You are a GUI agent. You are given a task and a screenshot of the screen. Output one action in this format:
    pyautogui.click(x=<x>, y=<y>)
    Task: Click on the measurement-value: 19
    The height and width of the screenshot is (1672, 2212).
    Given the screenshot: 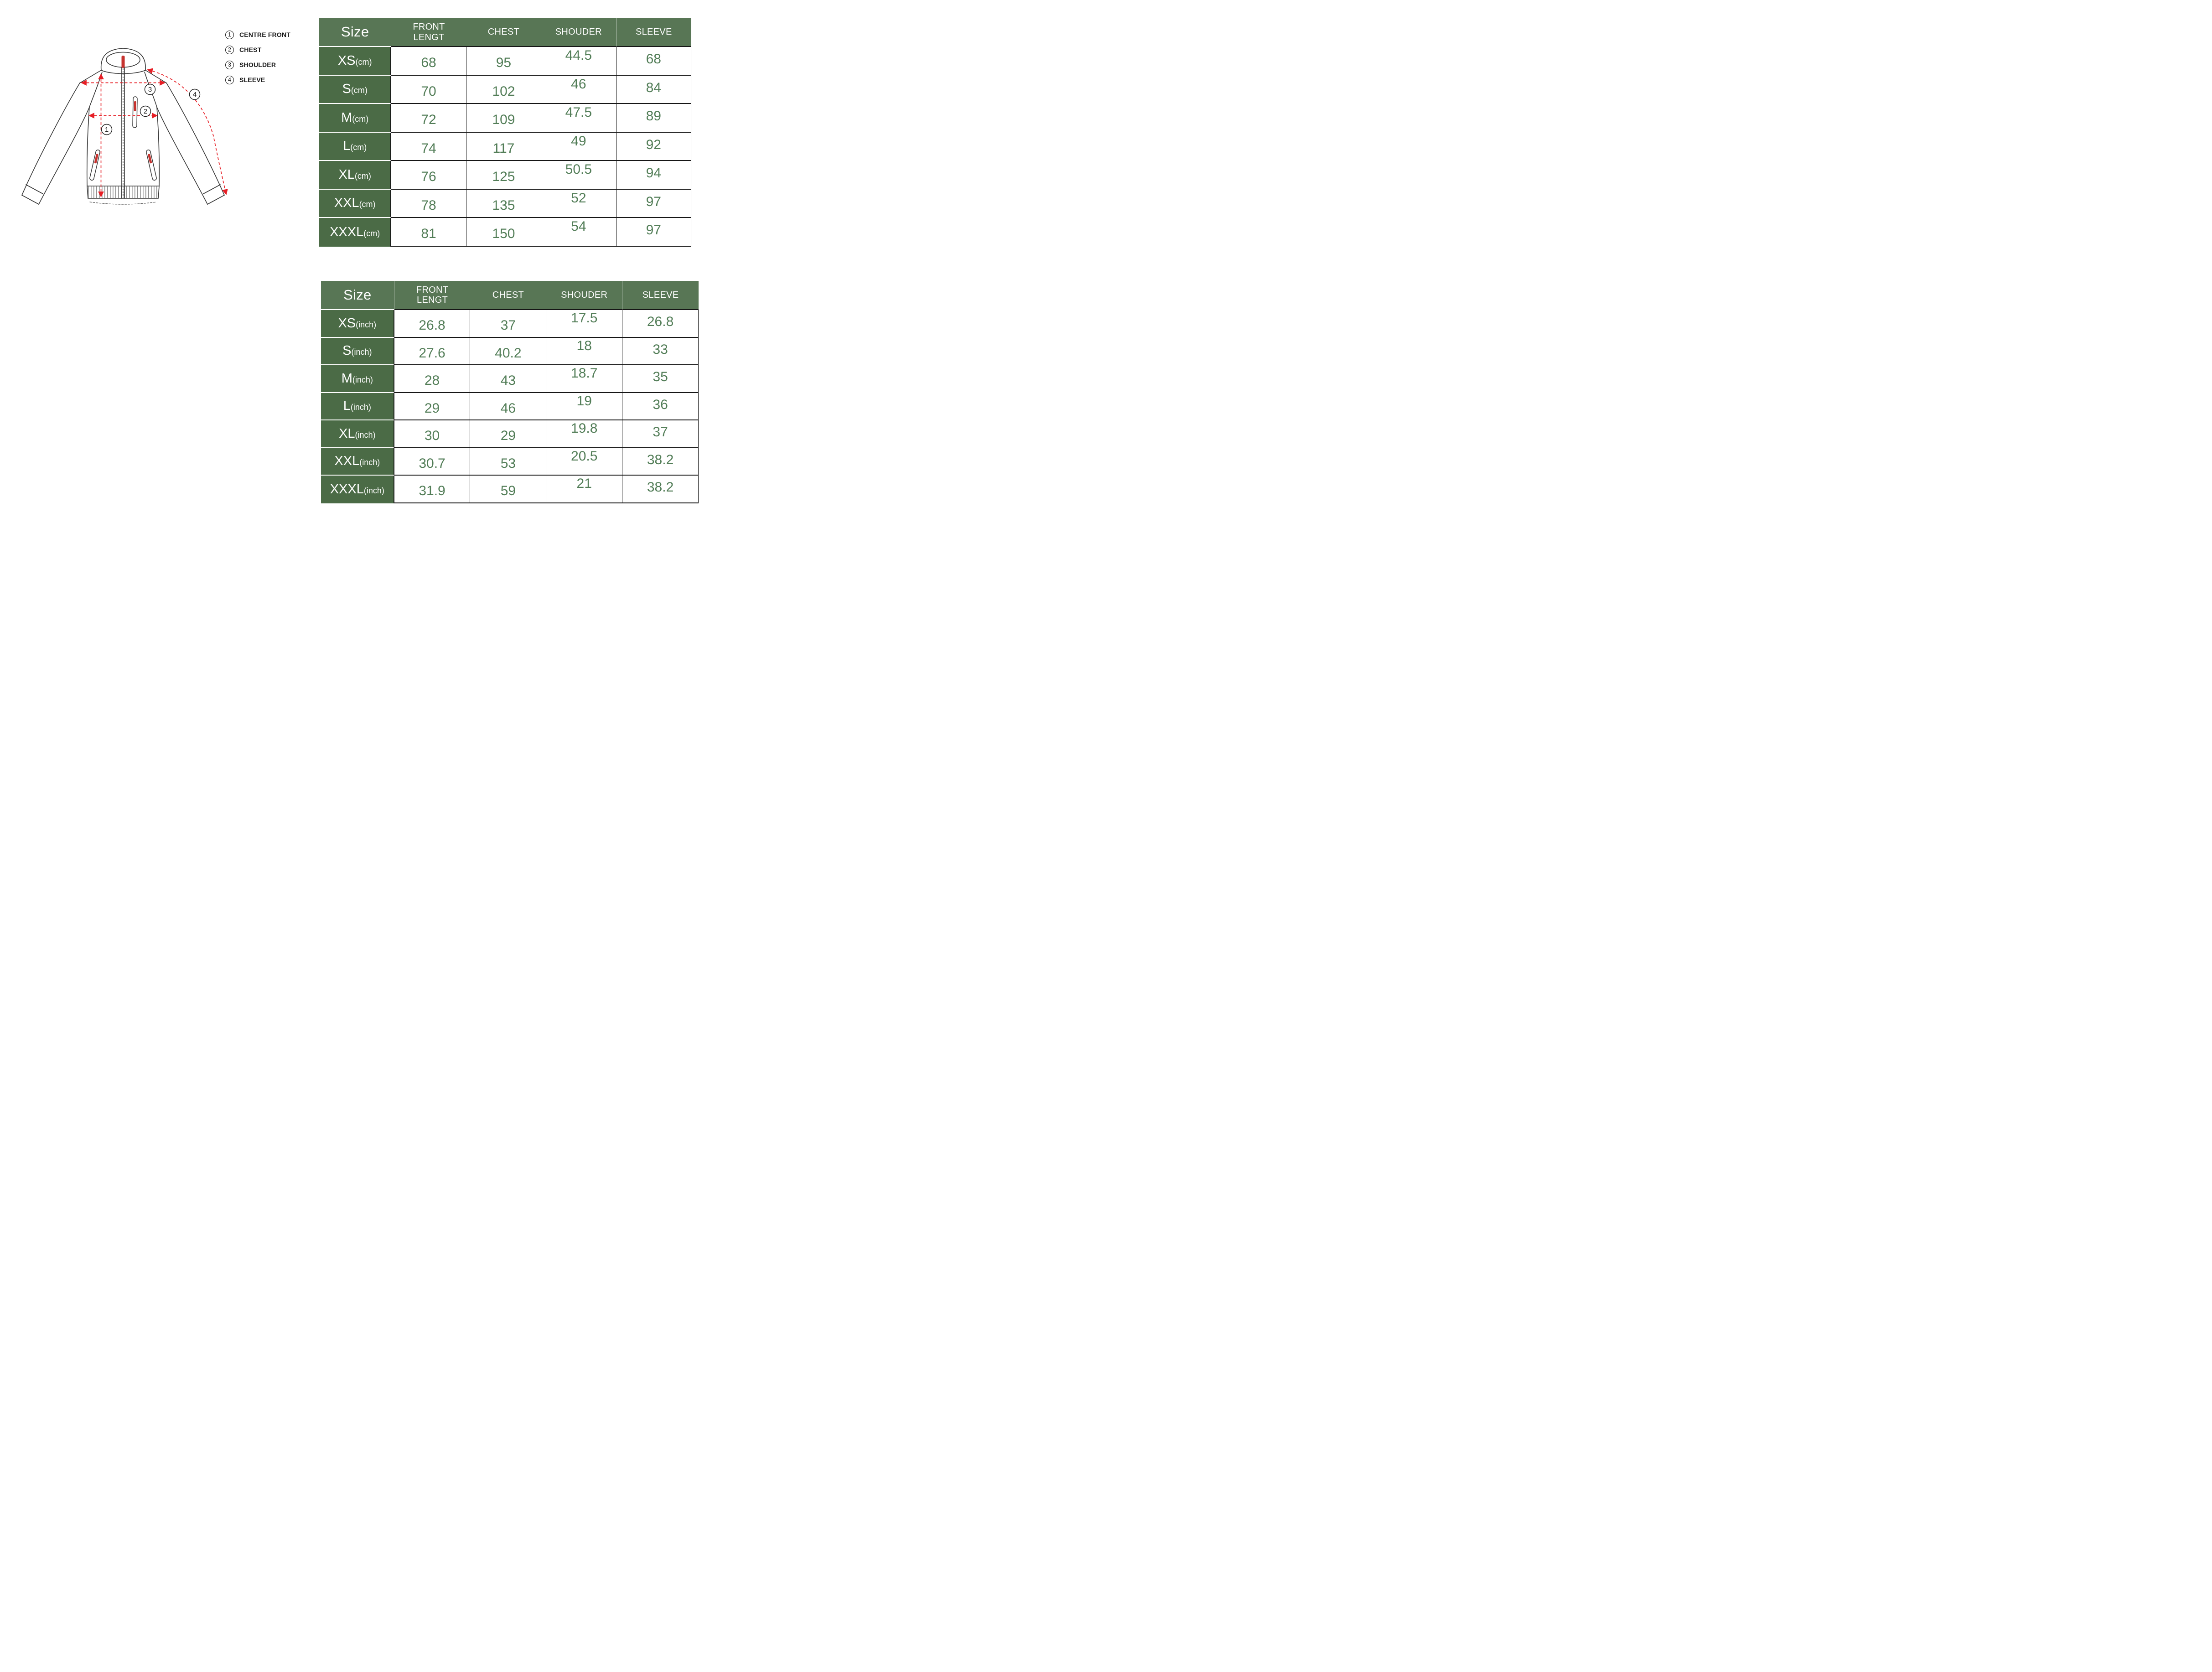 What is the action you would take?
    pyautogui.click(x=584, y=406)
    